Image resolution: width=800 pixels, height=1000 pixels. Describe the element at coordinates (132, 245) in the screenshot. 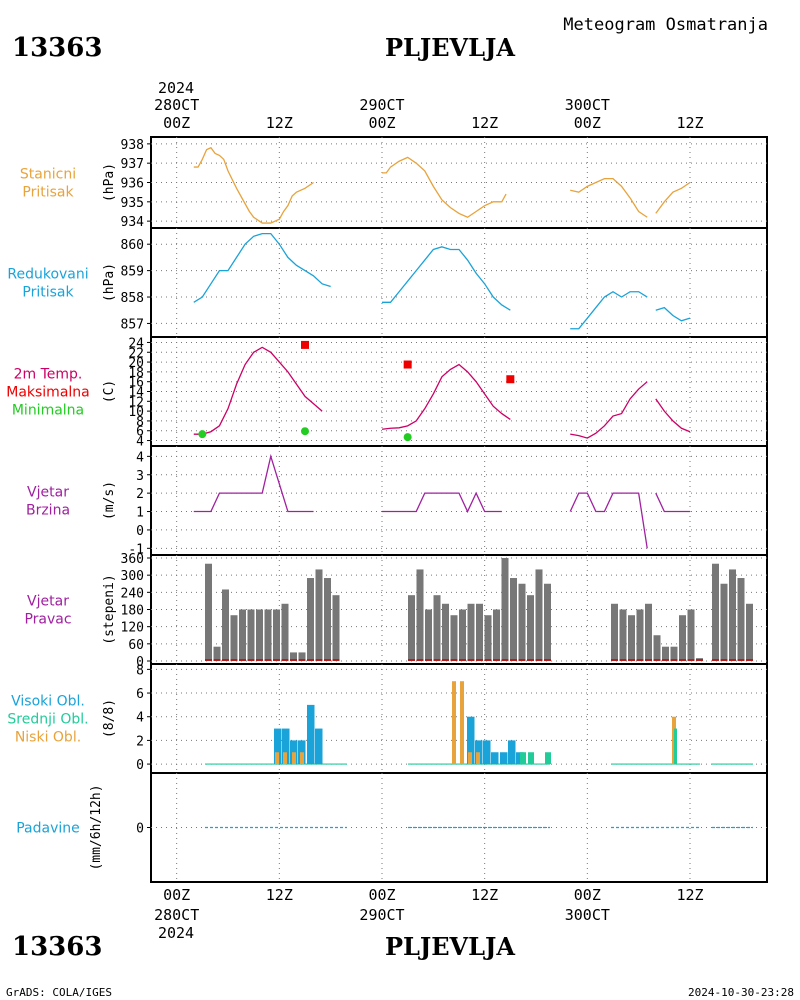

I see `y-tick-label: 860` at that location.